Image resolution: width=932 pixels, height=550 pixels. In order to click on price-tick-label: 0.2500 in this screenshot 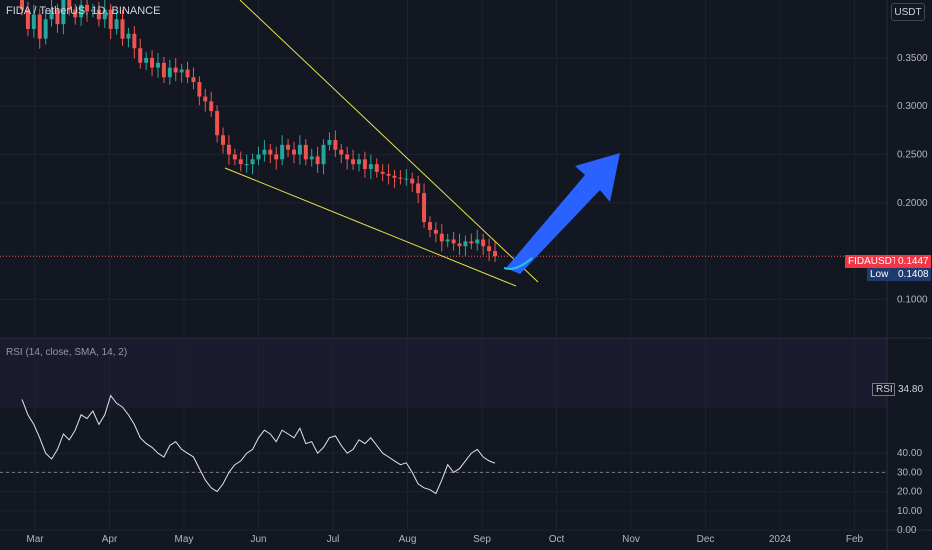, I will do `click(912, 155)`.